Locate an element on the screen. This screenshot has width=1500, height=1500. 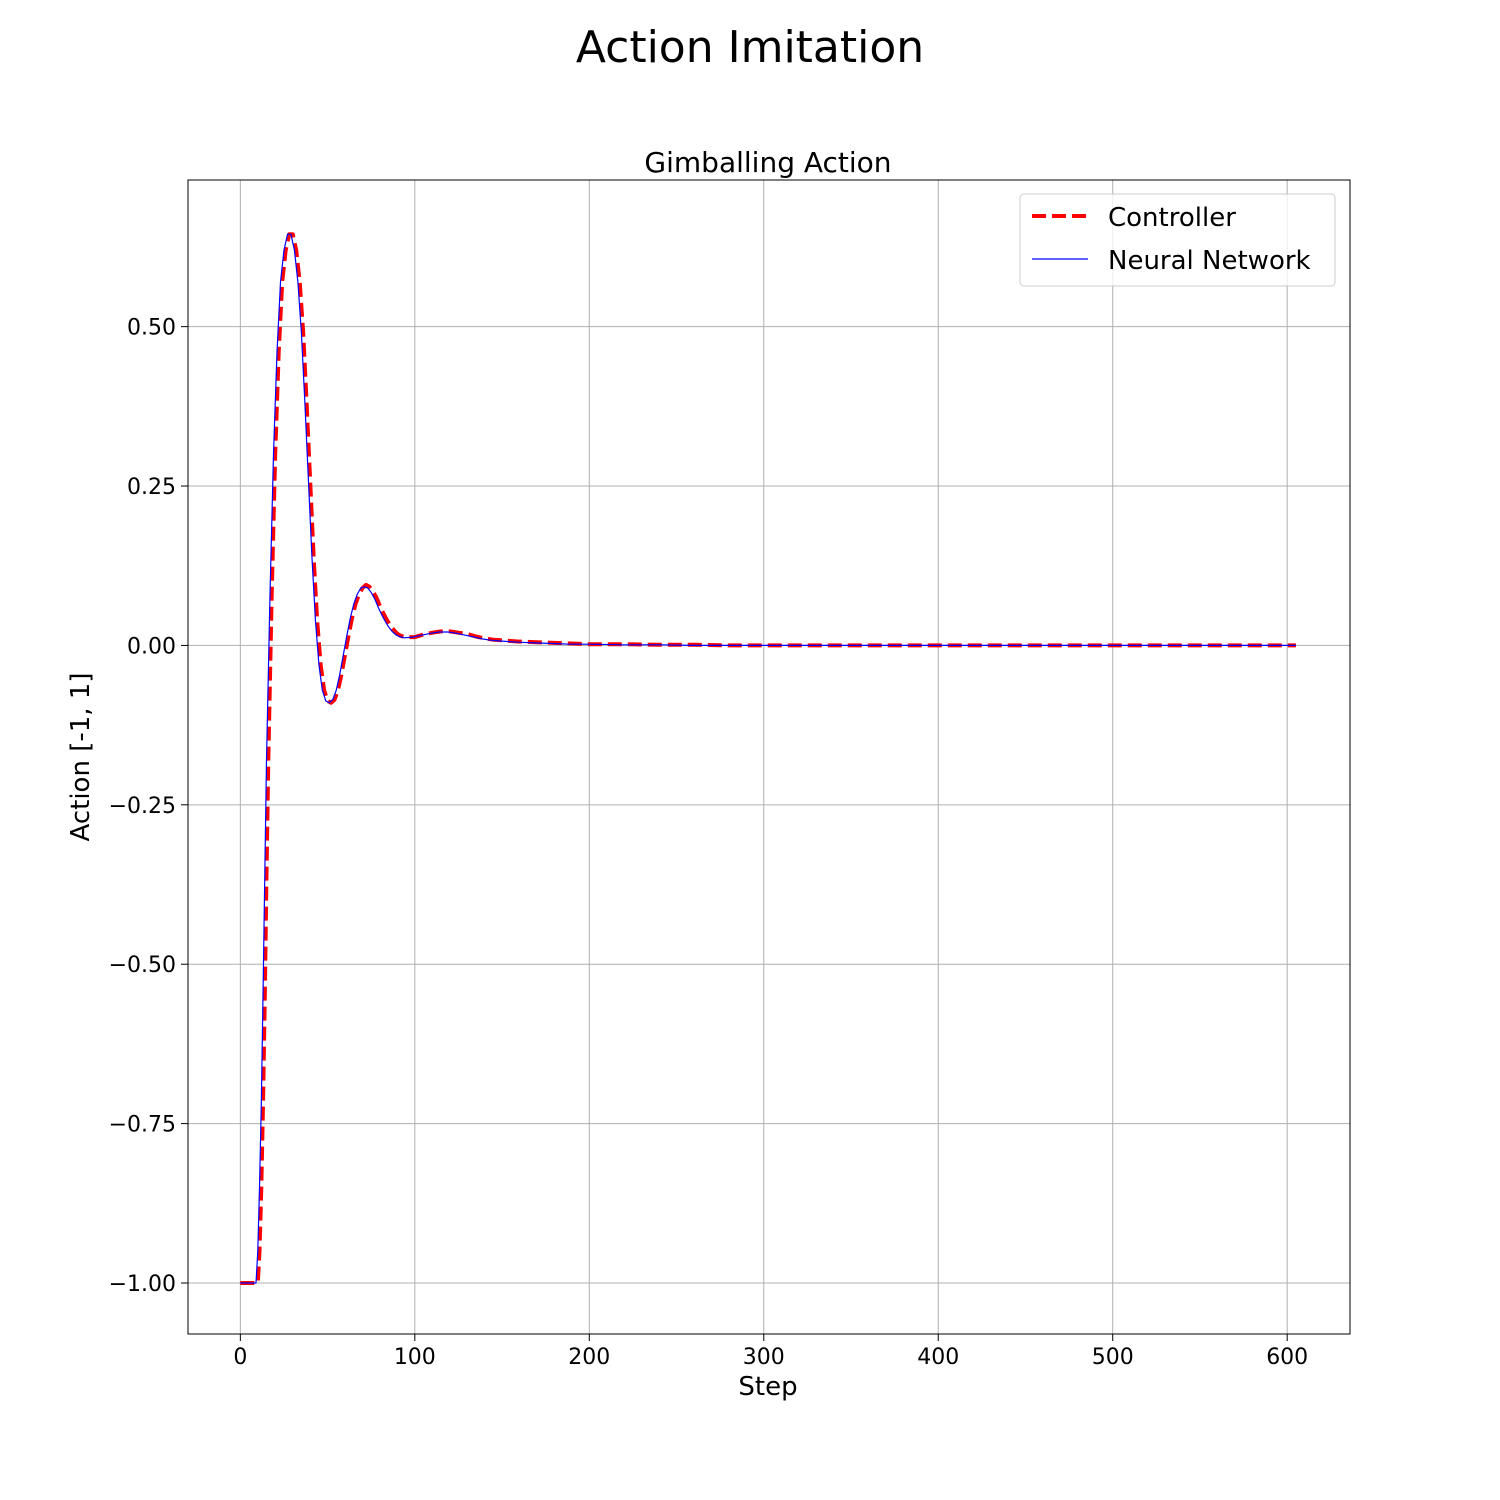
y-tick-label: 0.50 is located at coordinates (151, 328).